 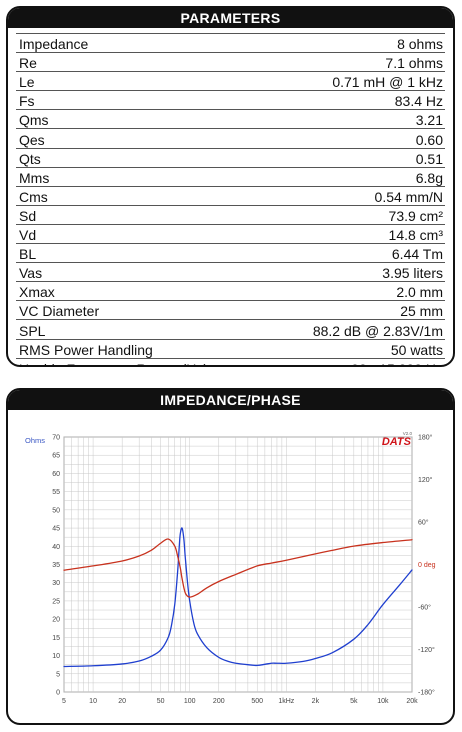 What do you see at coordinates (417, 254) in the screenshot?
I see `param-value: 6.44 Tm` at bounding box center [417, 254].